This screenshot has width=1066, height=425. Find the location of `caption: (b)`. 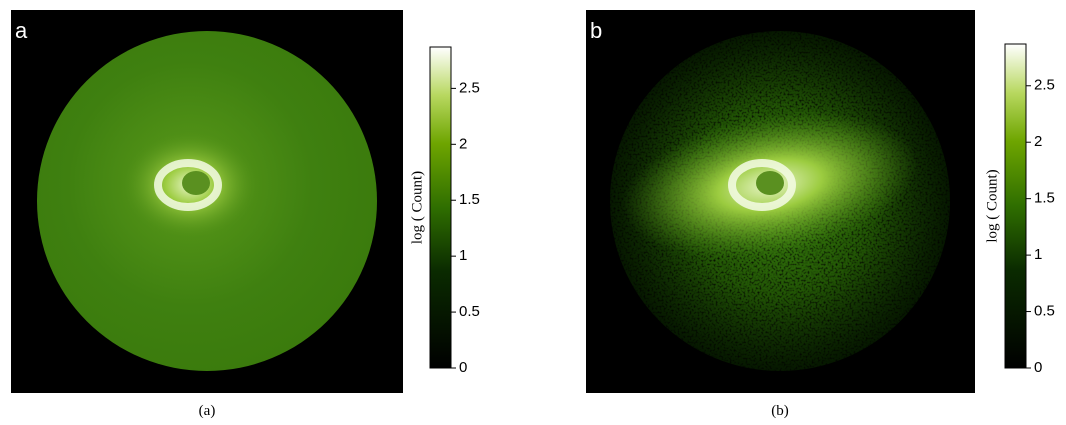

caption: (b) is located at coordinates (780, 411).